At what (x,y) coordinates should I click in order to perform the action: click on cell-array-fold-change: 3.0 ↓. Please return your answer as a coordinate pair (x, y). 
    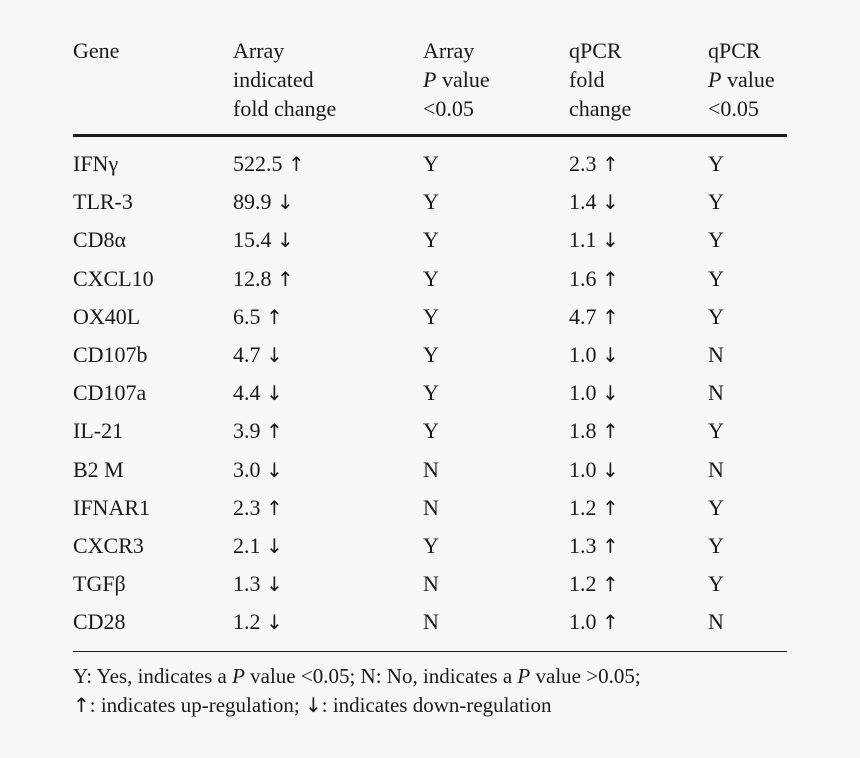
    Looking at the image, I should click on (258, 469).